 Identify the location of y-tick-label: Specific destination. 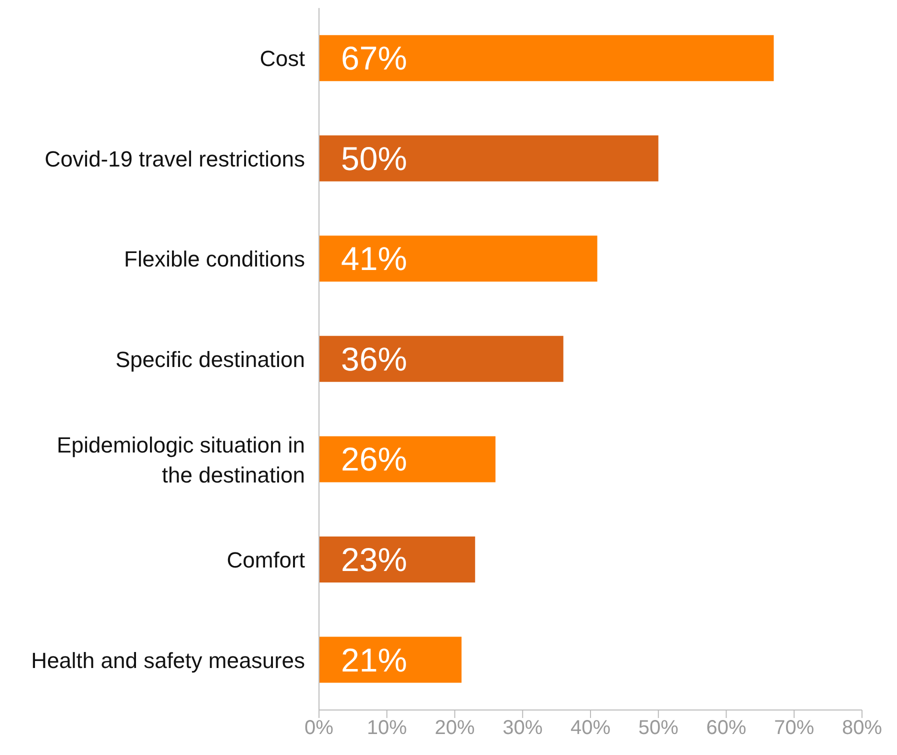
(210, 359).